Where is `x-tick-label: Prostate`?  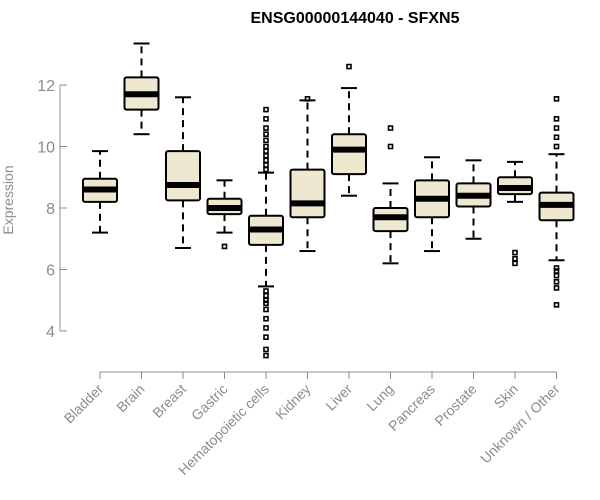
x-tick-label: Prostate is located at coordinates (455, 405).